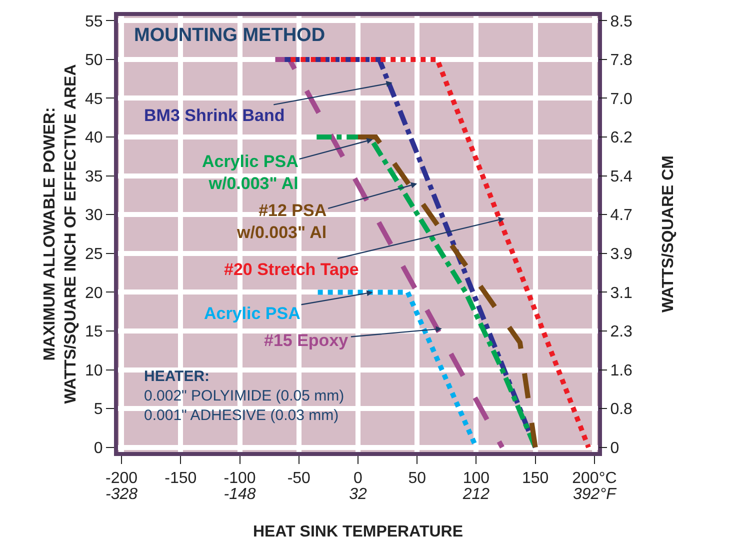 Image resolution: width=729 pixels, height=550 pixels. What do you see at coordinates (621, 332) in the screenshot?
I see `y2-tick-label: 2.3` at bounding box center [621, 332].